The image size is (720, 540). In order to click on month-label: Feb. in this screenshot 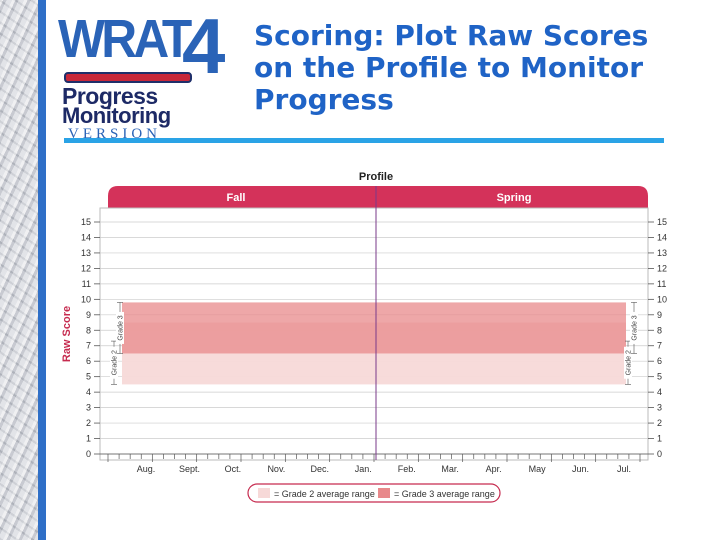, I will do `click(407, 469)`.